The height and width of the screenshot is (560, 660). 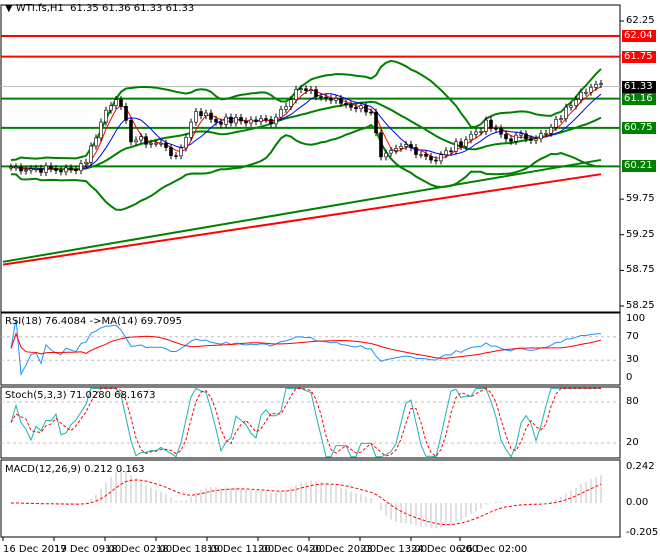 I want to click on time-axis-label: 19 Dec 11:00, so click(x=241, y=549).